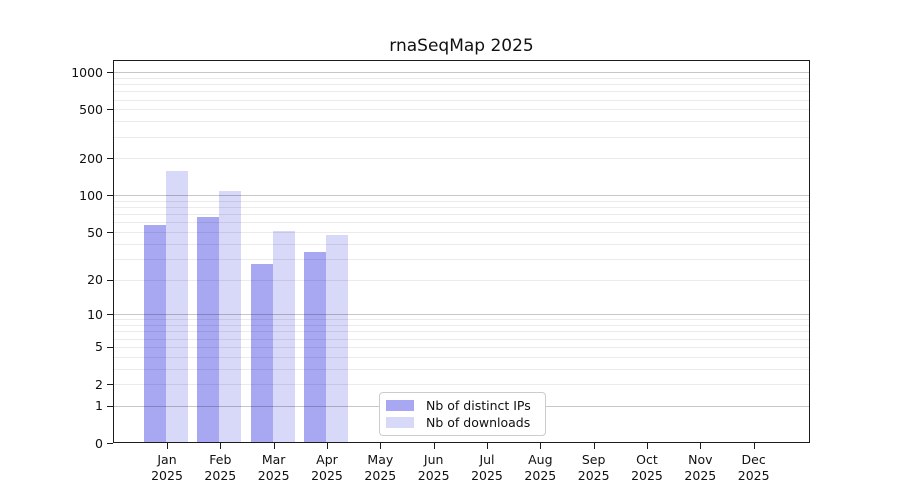 The width and height of the screenshot is (900, 500). I want to click on y-tick-label: 50, so click(95, 232).